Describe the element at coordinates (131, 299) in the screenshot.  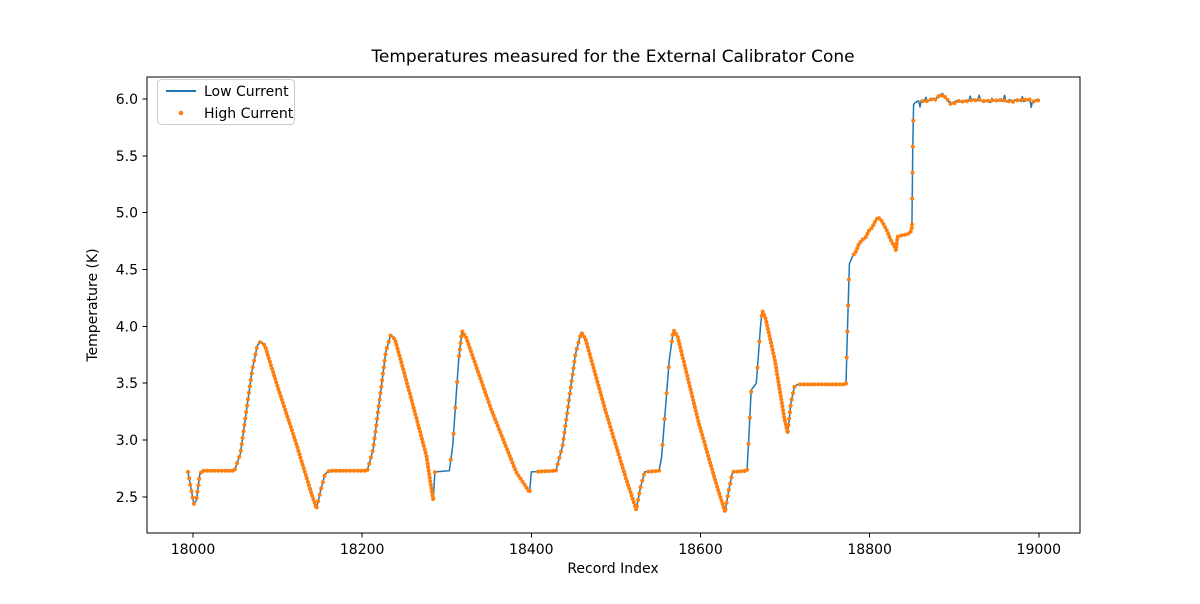
I see `y-axis-ticks: 2.5 3.0 3.5 4.0 4.5 5.0 5.5 6.0` at that location.